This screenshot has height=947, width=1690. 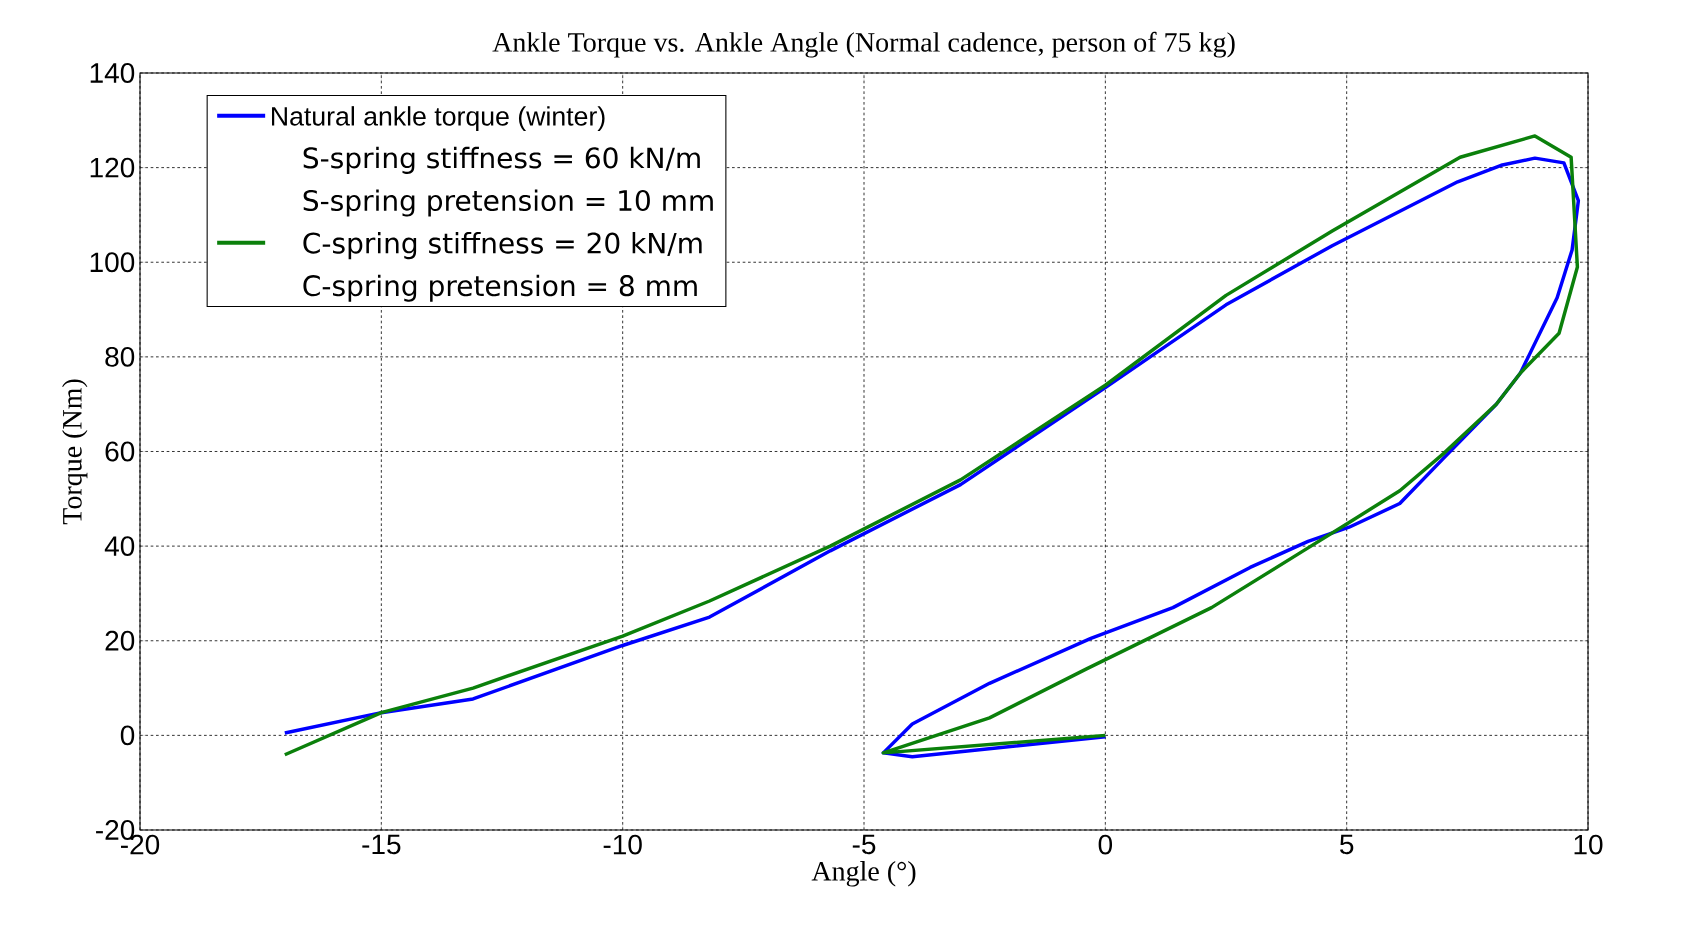 What do you see at coordinates (501, 160) in the screenshot?
I see `annotation: S-spring stiffness = 60 kN/m` at bounding box center [501, 160].